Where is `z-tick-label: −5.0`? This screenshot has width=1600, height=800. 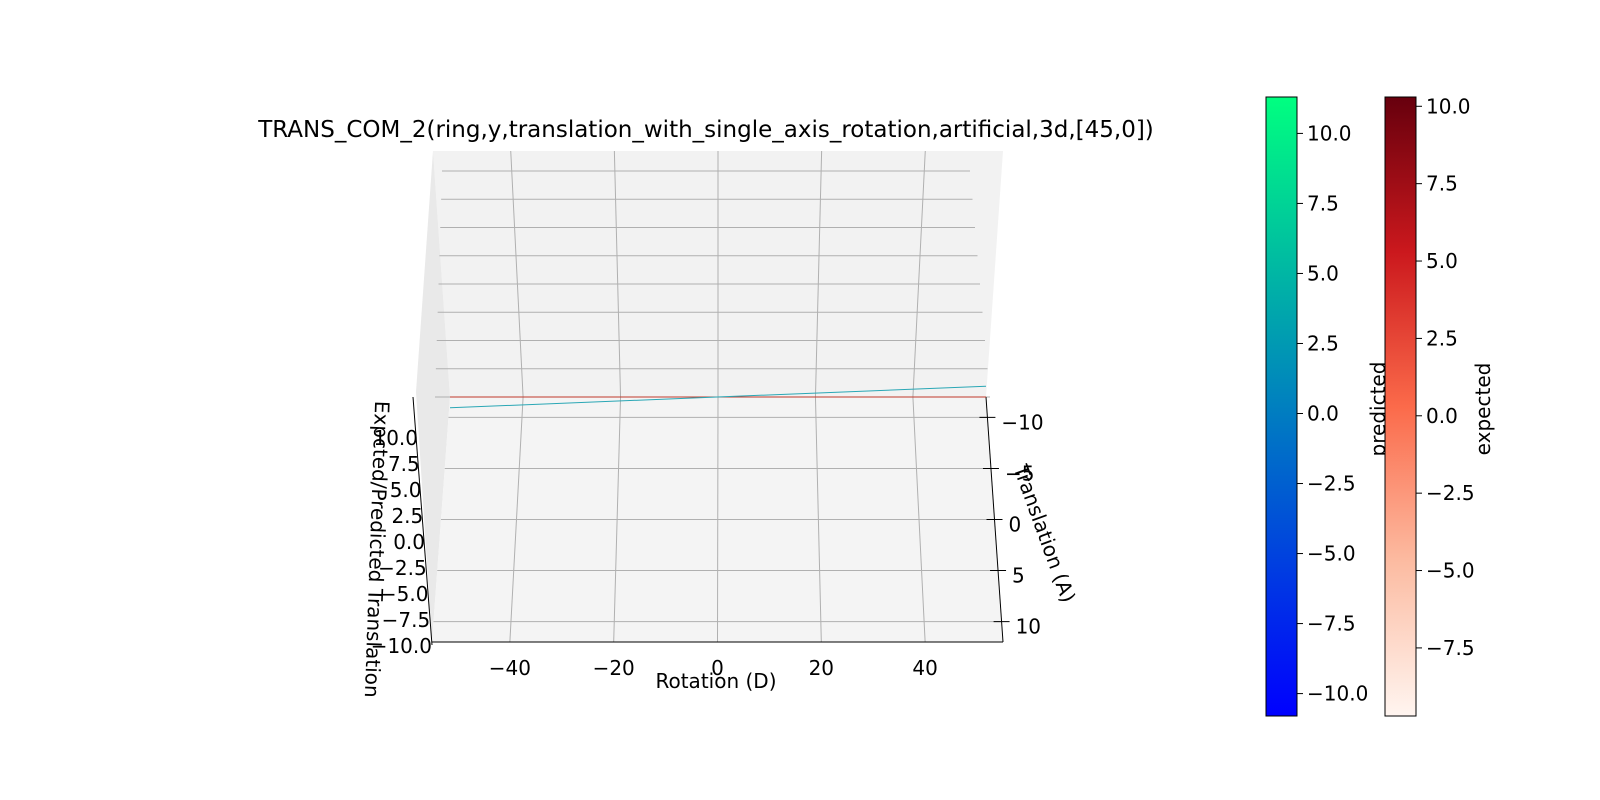
z-tick-label: −5.0 is located at coordinates (404, 594).